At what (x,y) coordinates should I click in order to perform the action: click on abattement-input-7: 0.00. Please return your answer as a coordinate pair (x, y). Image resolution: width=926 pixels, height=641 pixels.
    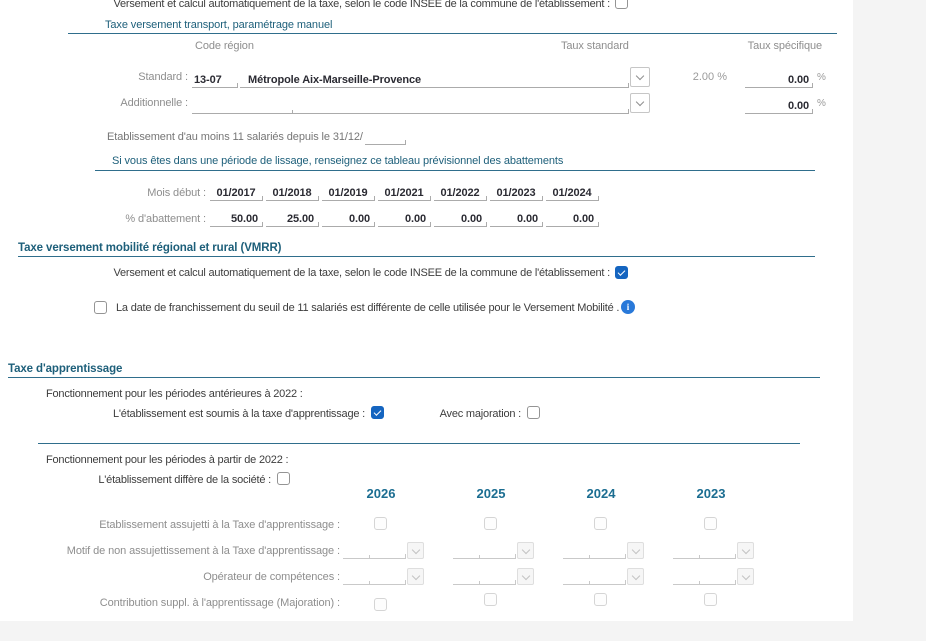
    Looking at the image, I should click on (572, 217).